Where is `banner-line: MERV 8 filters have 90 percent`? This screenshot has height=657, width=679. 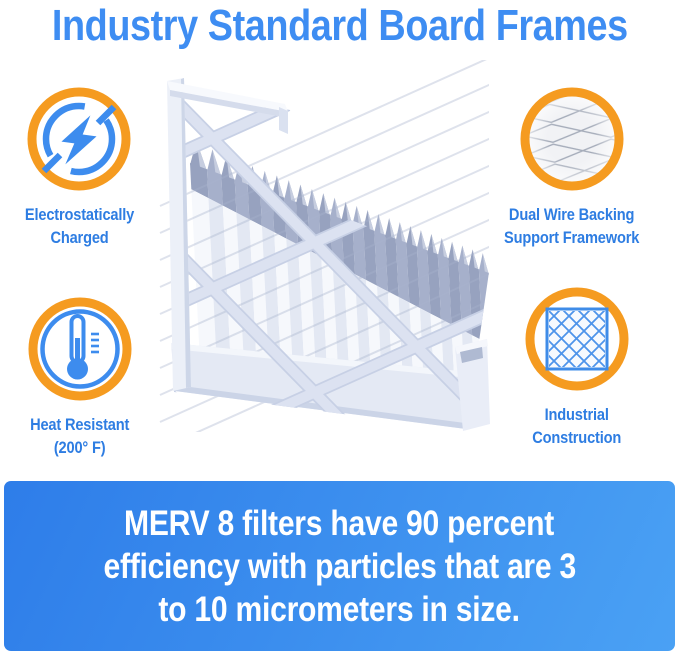 banner-line: MERV 8 filters have 90 percent is located at coordinates (339, 523).